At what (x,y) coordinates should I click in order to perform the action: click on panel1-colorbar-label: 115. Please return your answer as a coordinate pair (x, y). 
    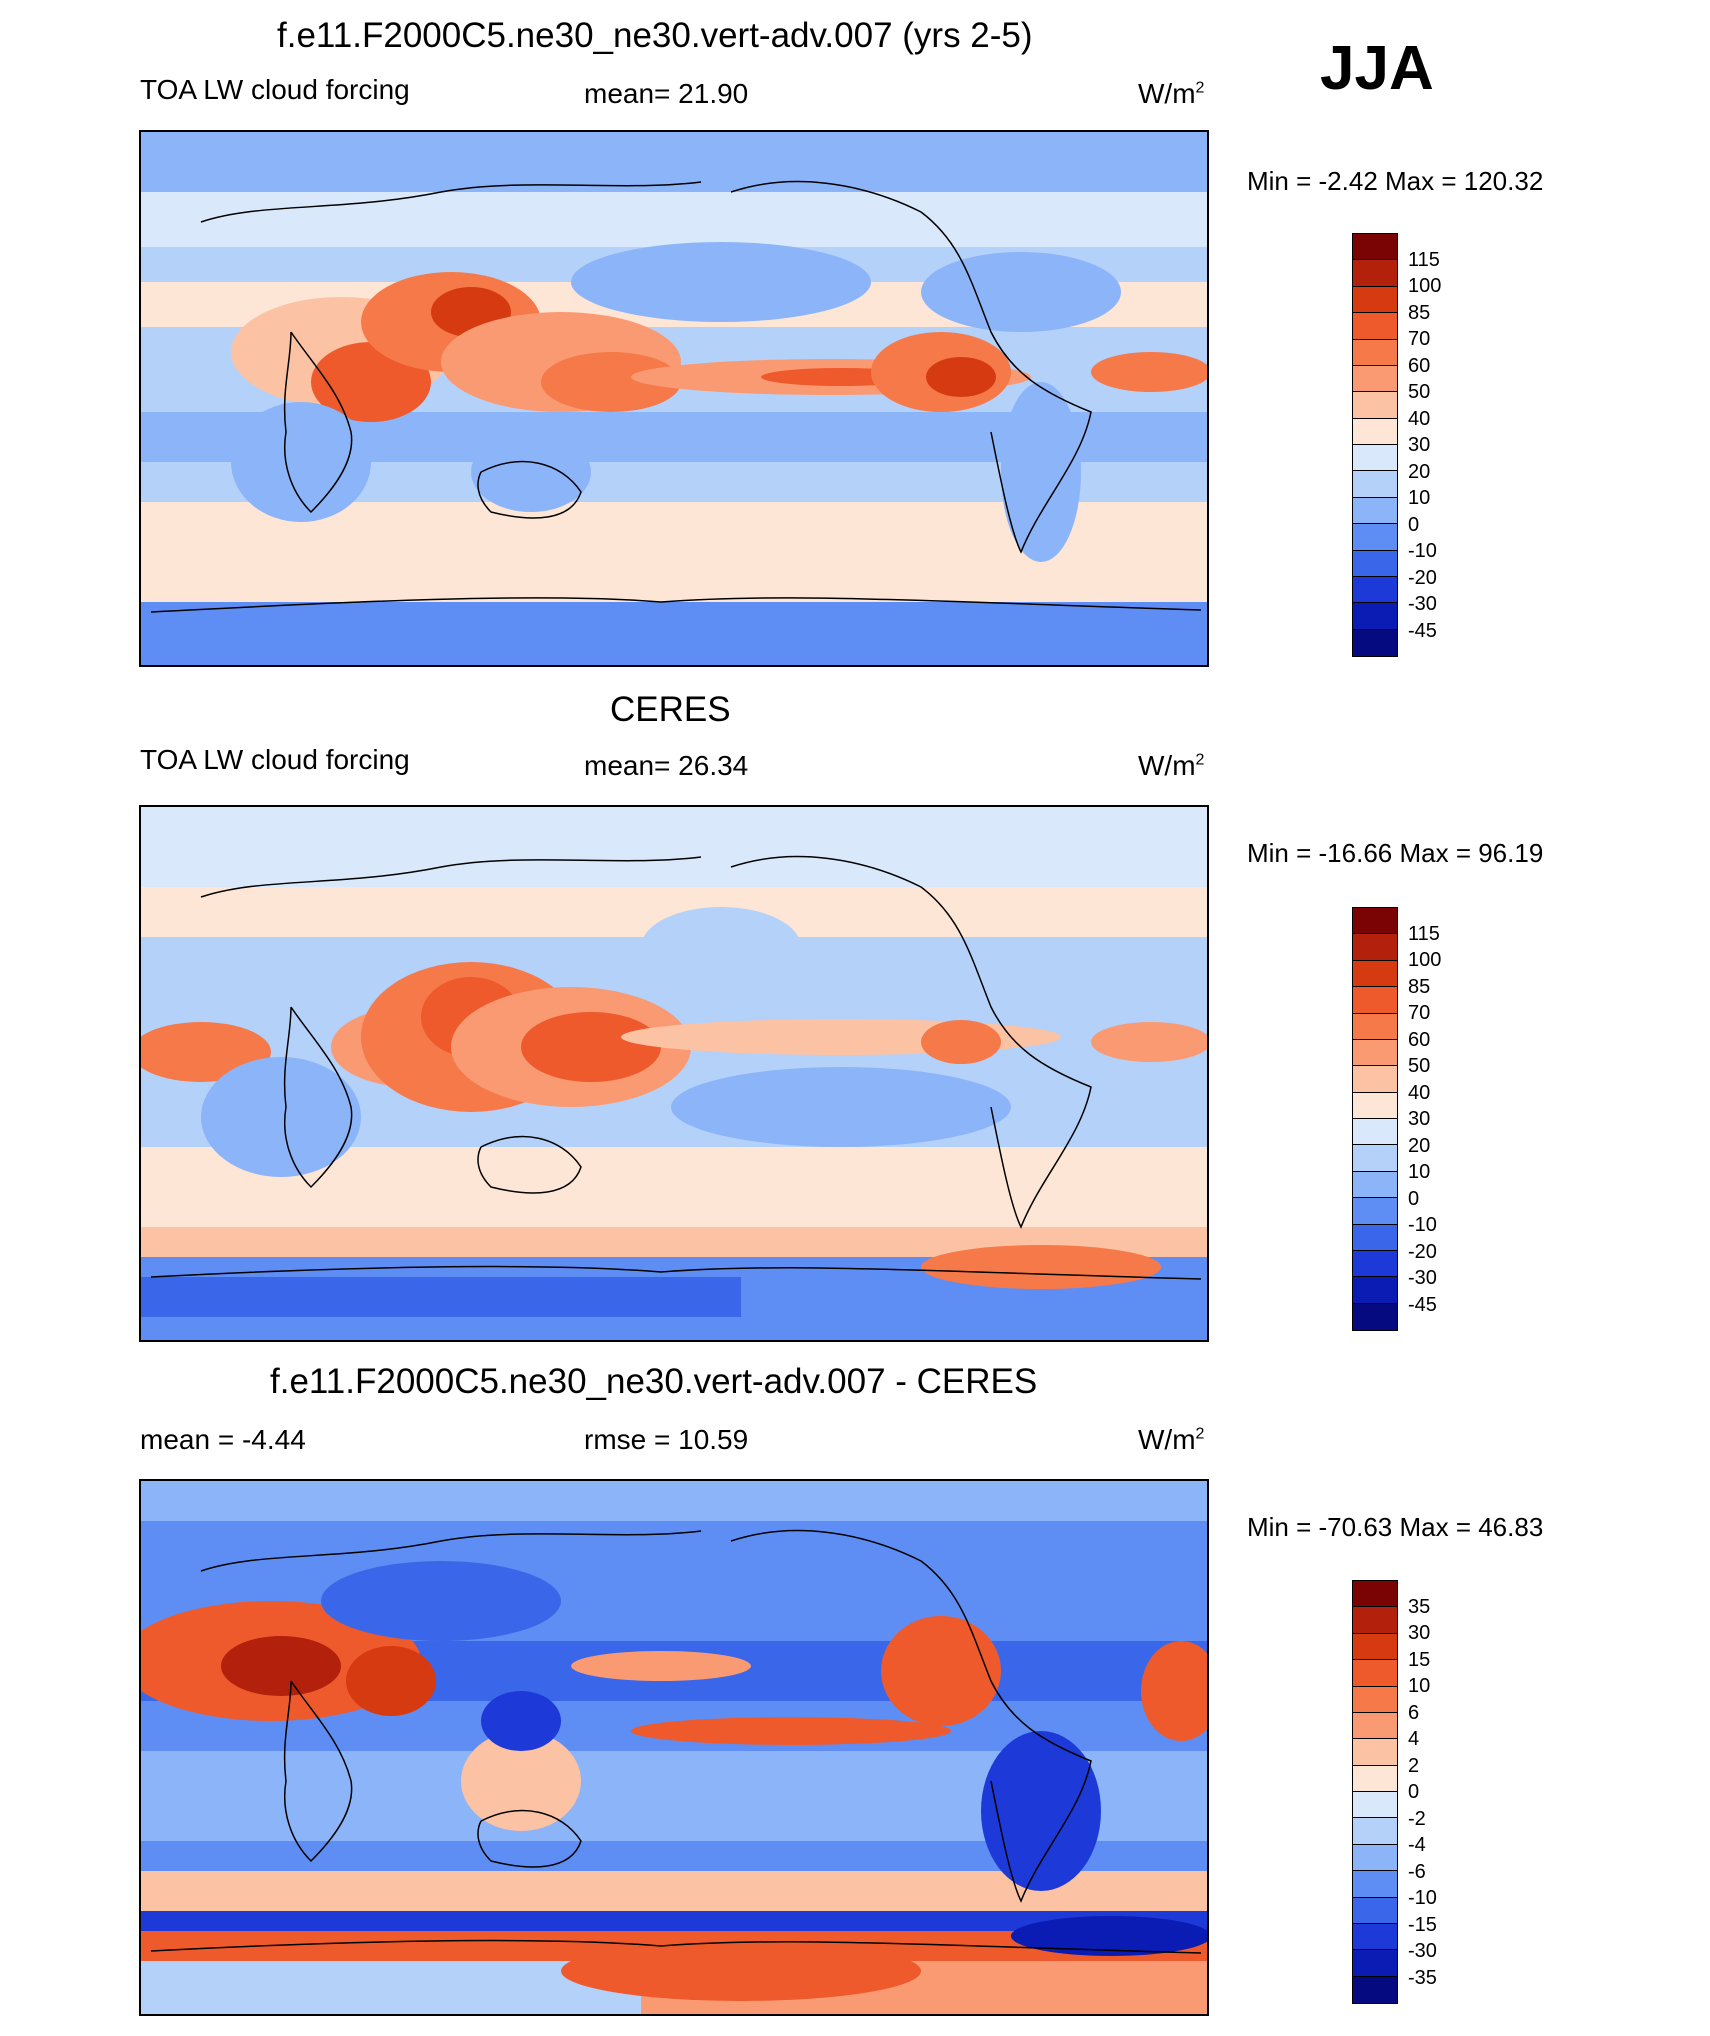
    Looking at the image, I should click on (1424, 259).